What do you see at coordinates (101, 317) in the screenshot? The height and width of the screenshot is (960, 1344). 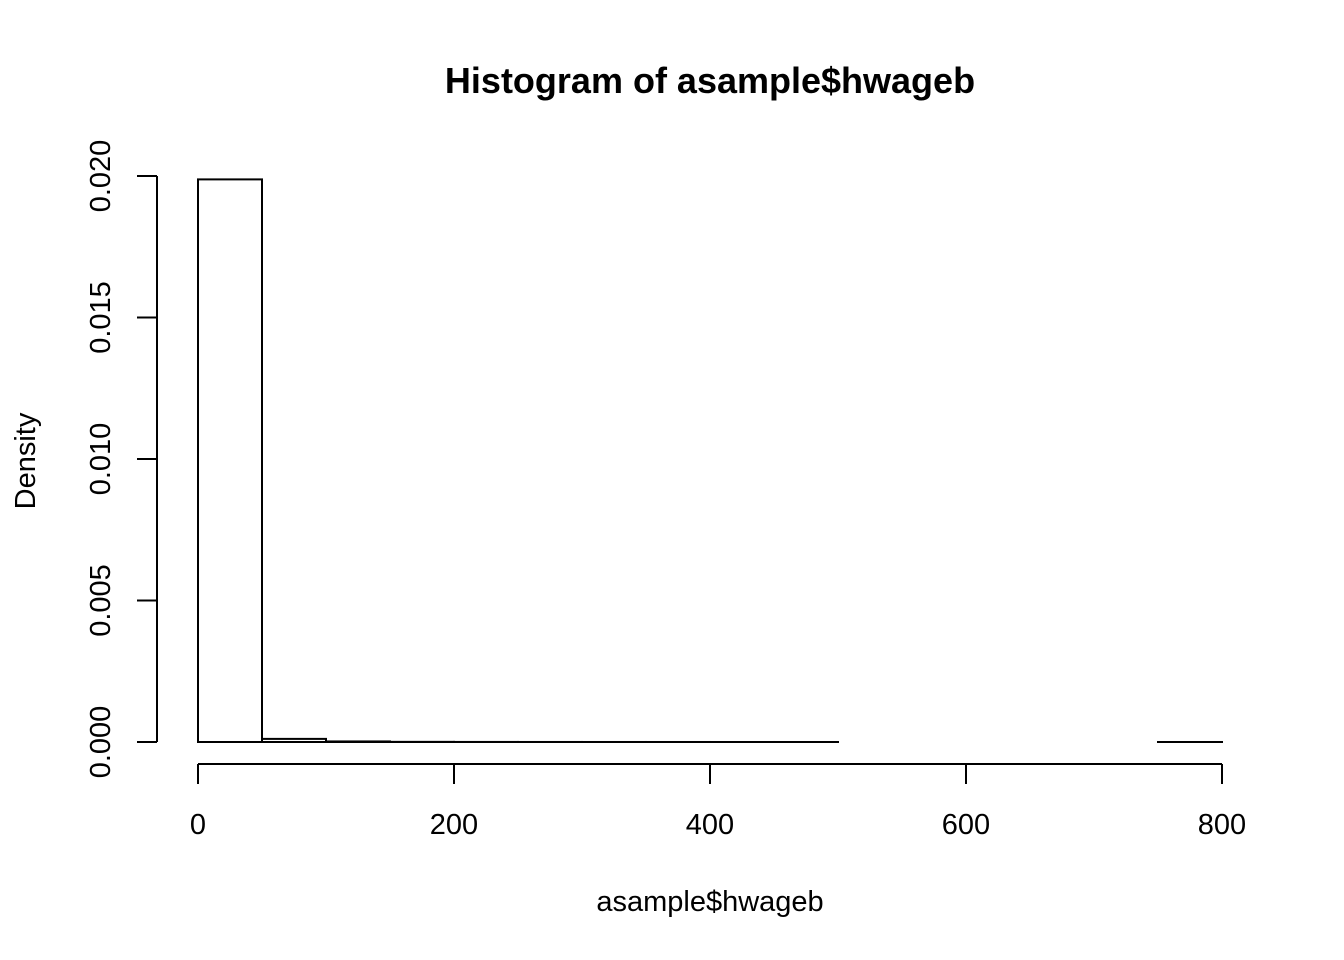 I see `y-tick-label: 0.015` at bounding box center [101, 317].